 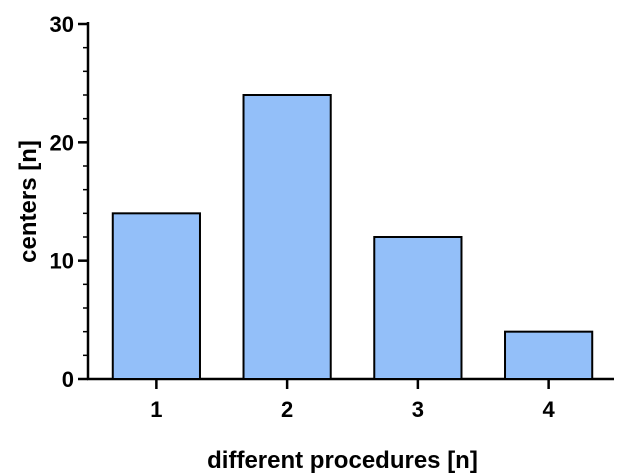 I want to click on x-axis-title: different procedures [n], so click(x=342, y=460).